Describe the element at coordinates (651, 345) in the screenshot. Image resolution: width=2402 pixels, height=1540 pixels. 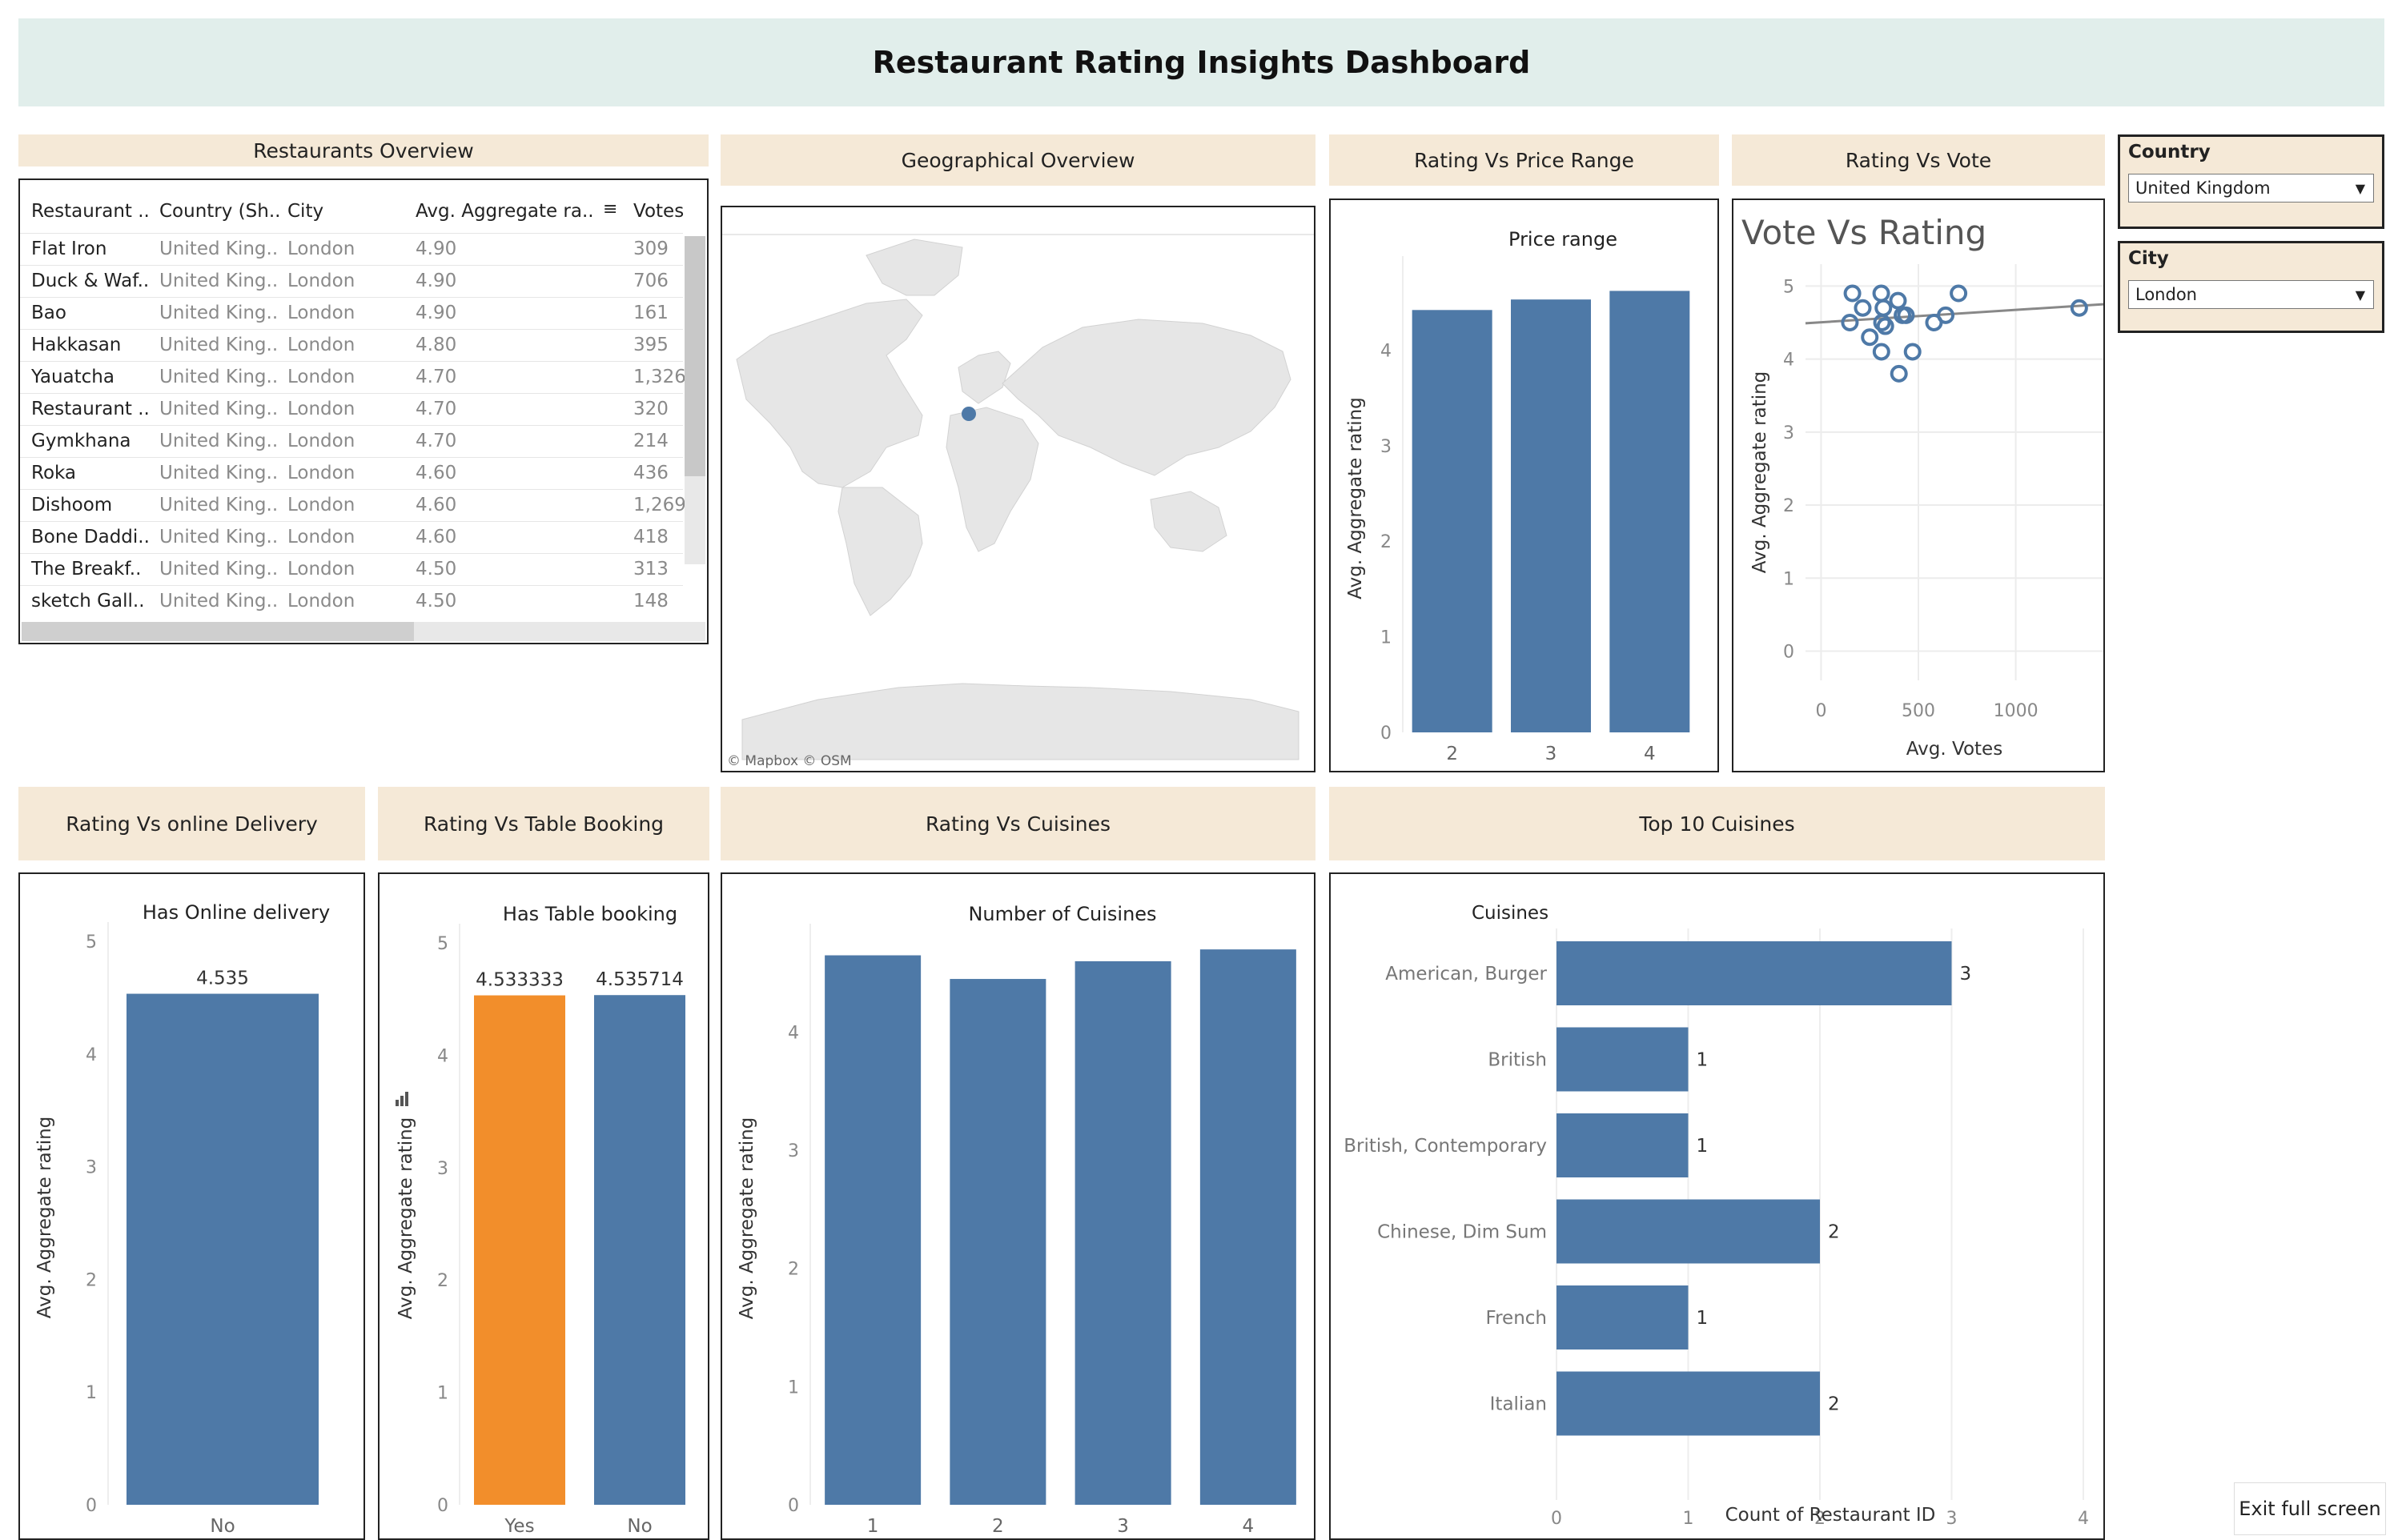
I see `cell-votes: 395` at that location.